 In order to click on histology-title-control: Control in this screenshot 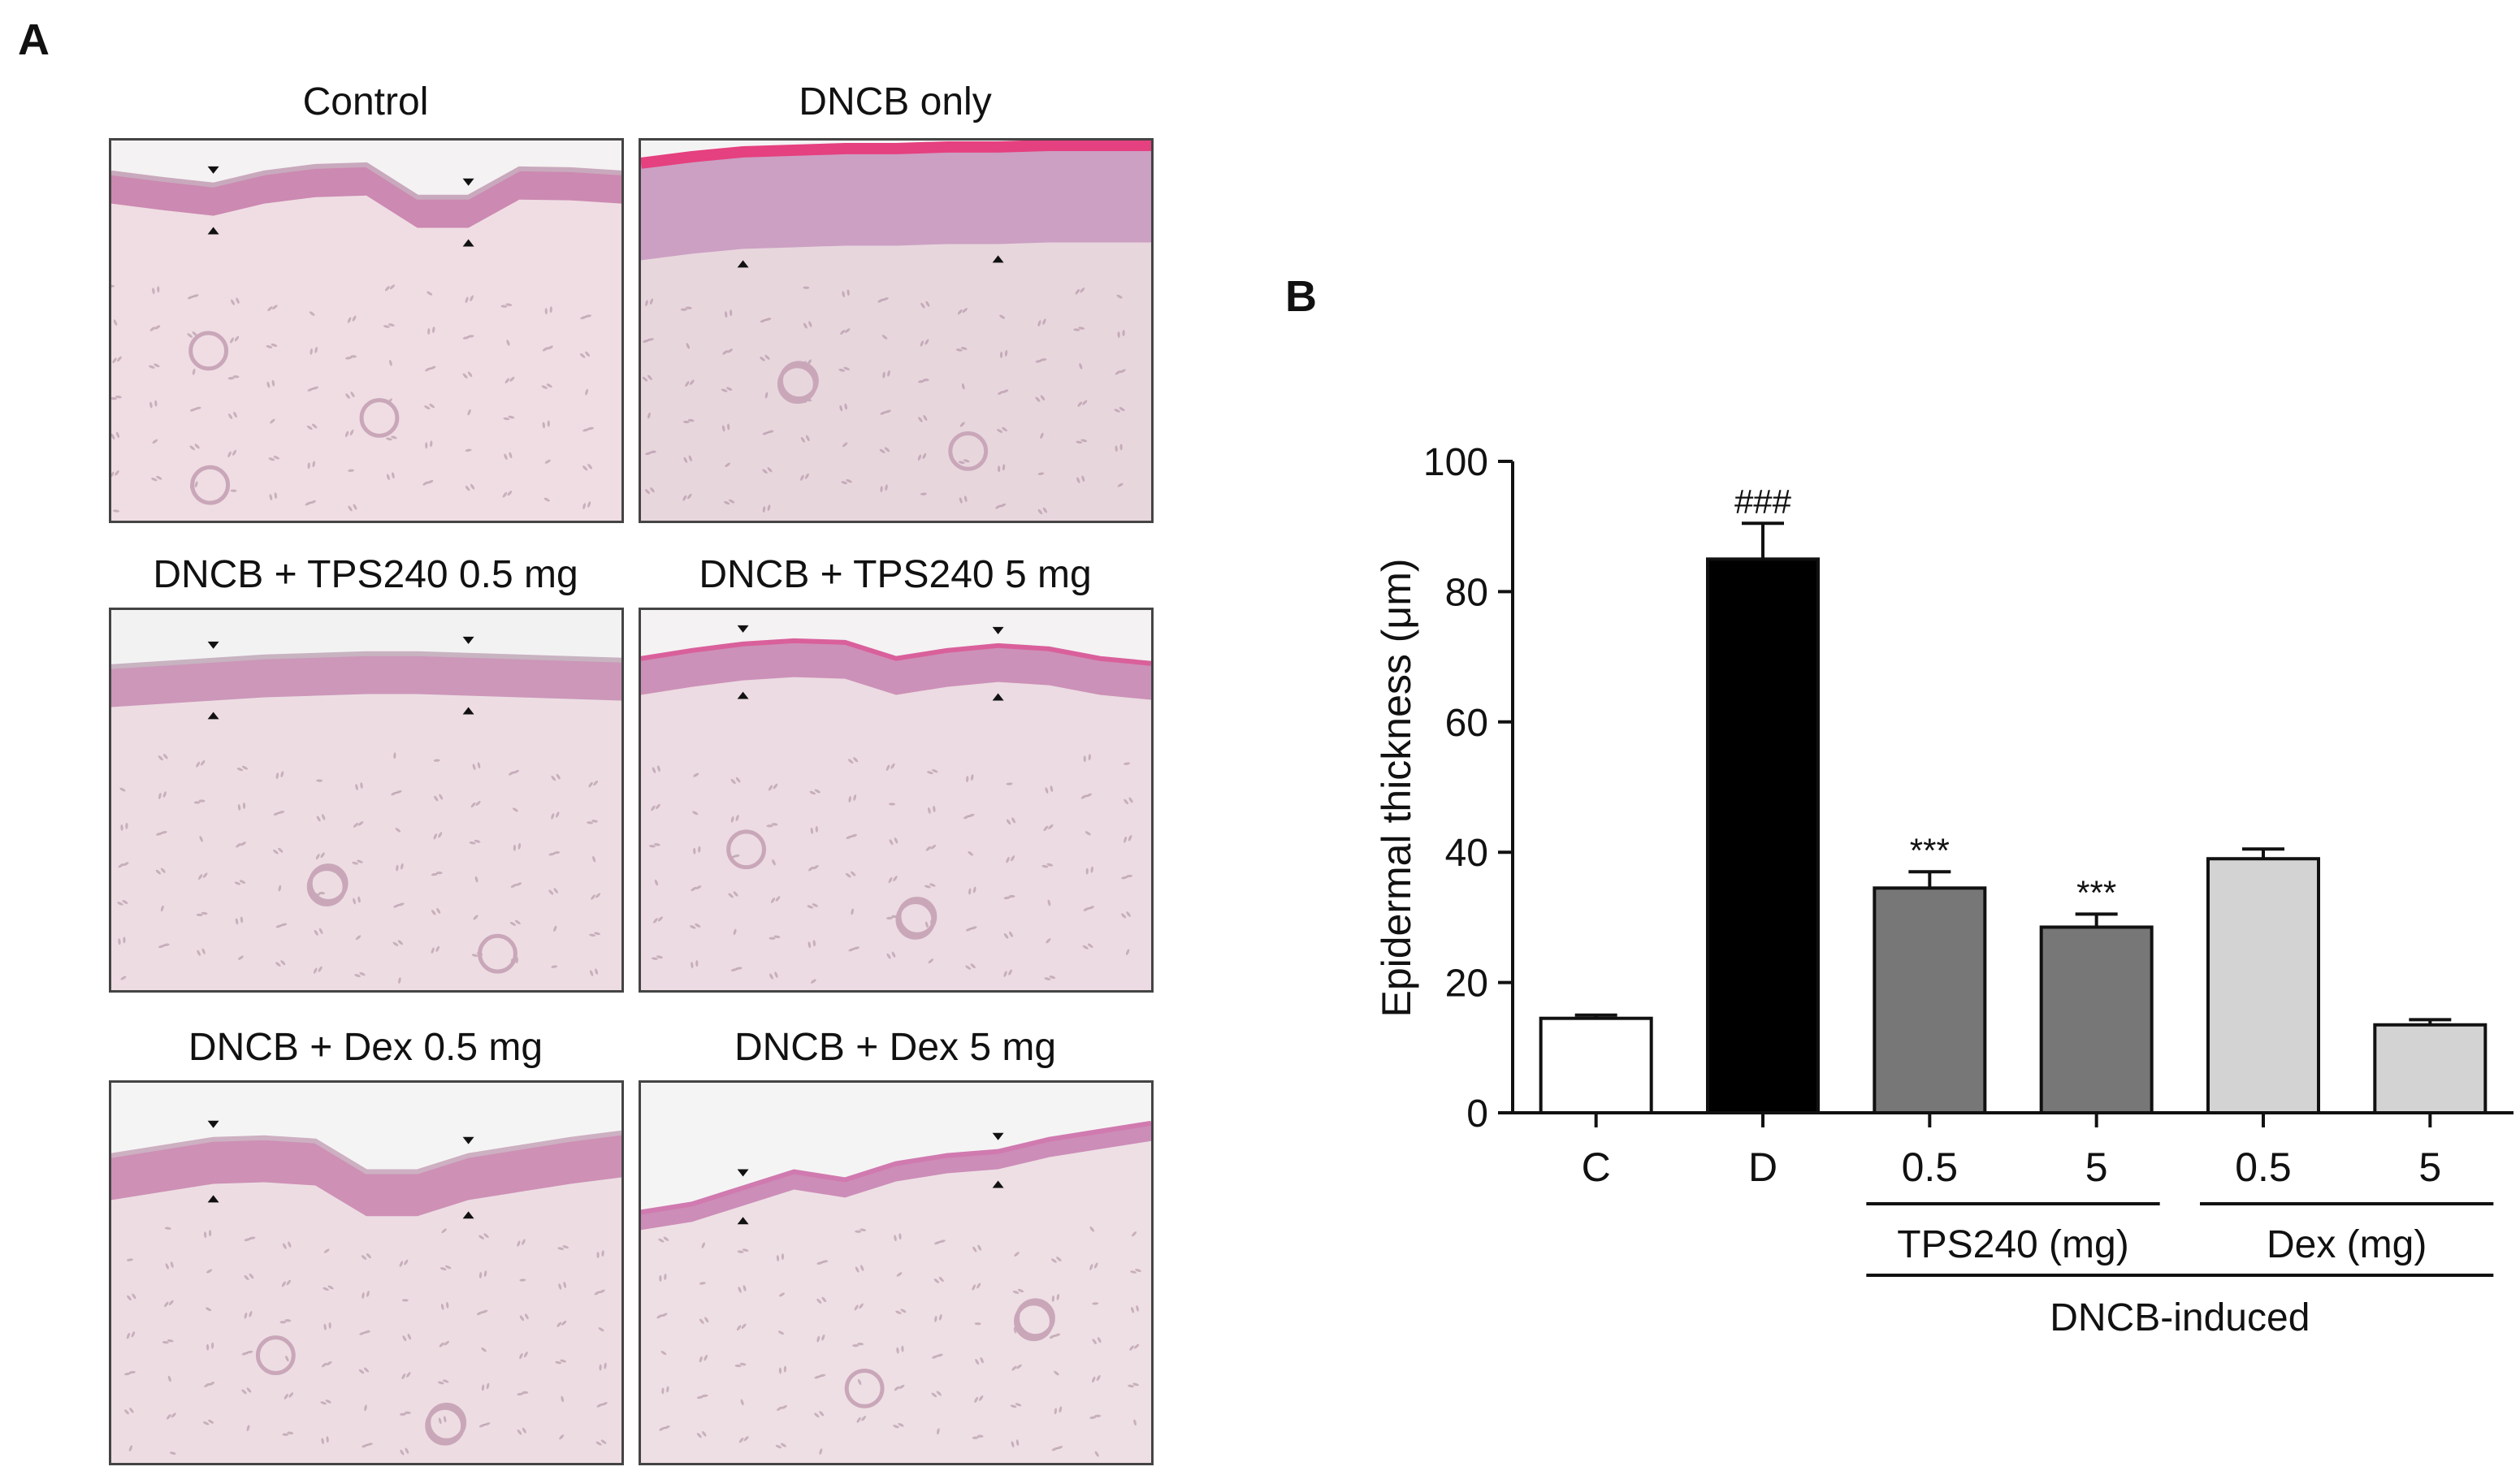, I will do `click(365, 101)`.